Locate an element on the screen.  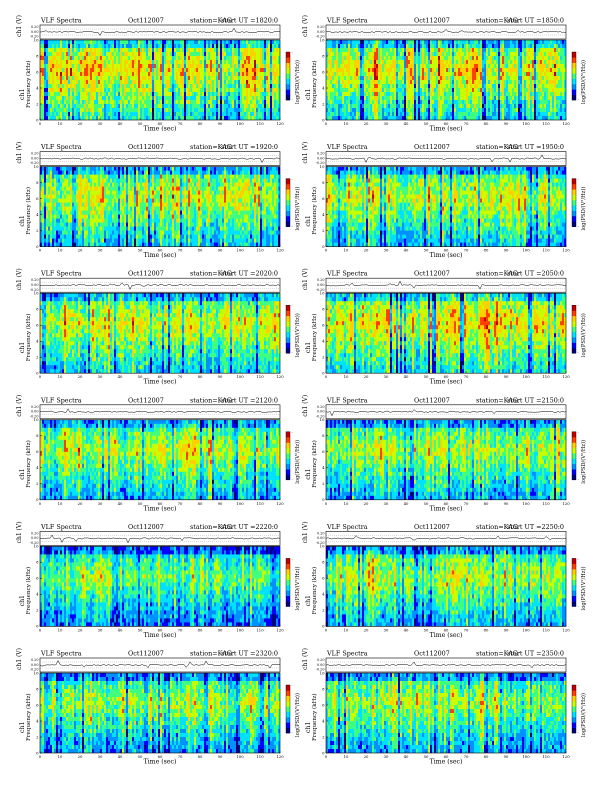
ch1-axis-label: ch1 (V) is located at coordinates (19, 153).